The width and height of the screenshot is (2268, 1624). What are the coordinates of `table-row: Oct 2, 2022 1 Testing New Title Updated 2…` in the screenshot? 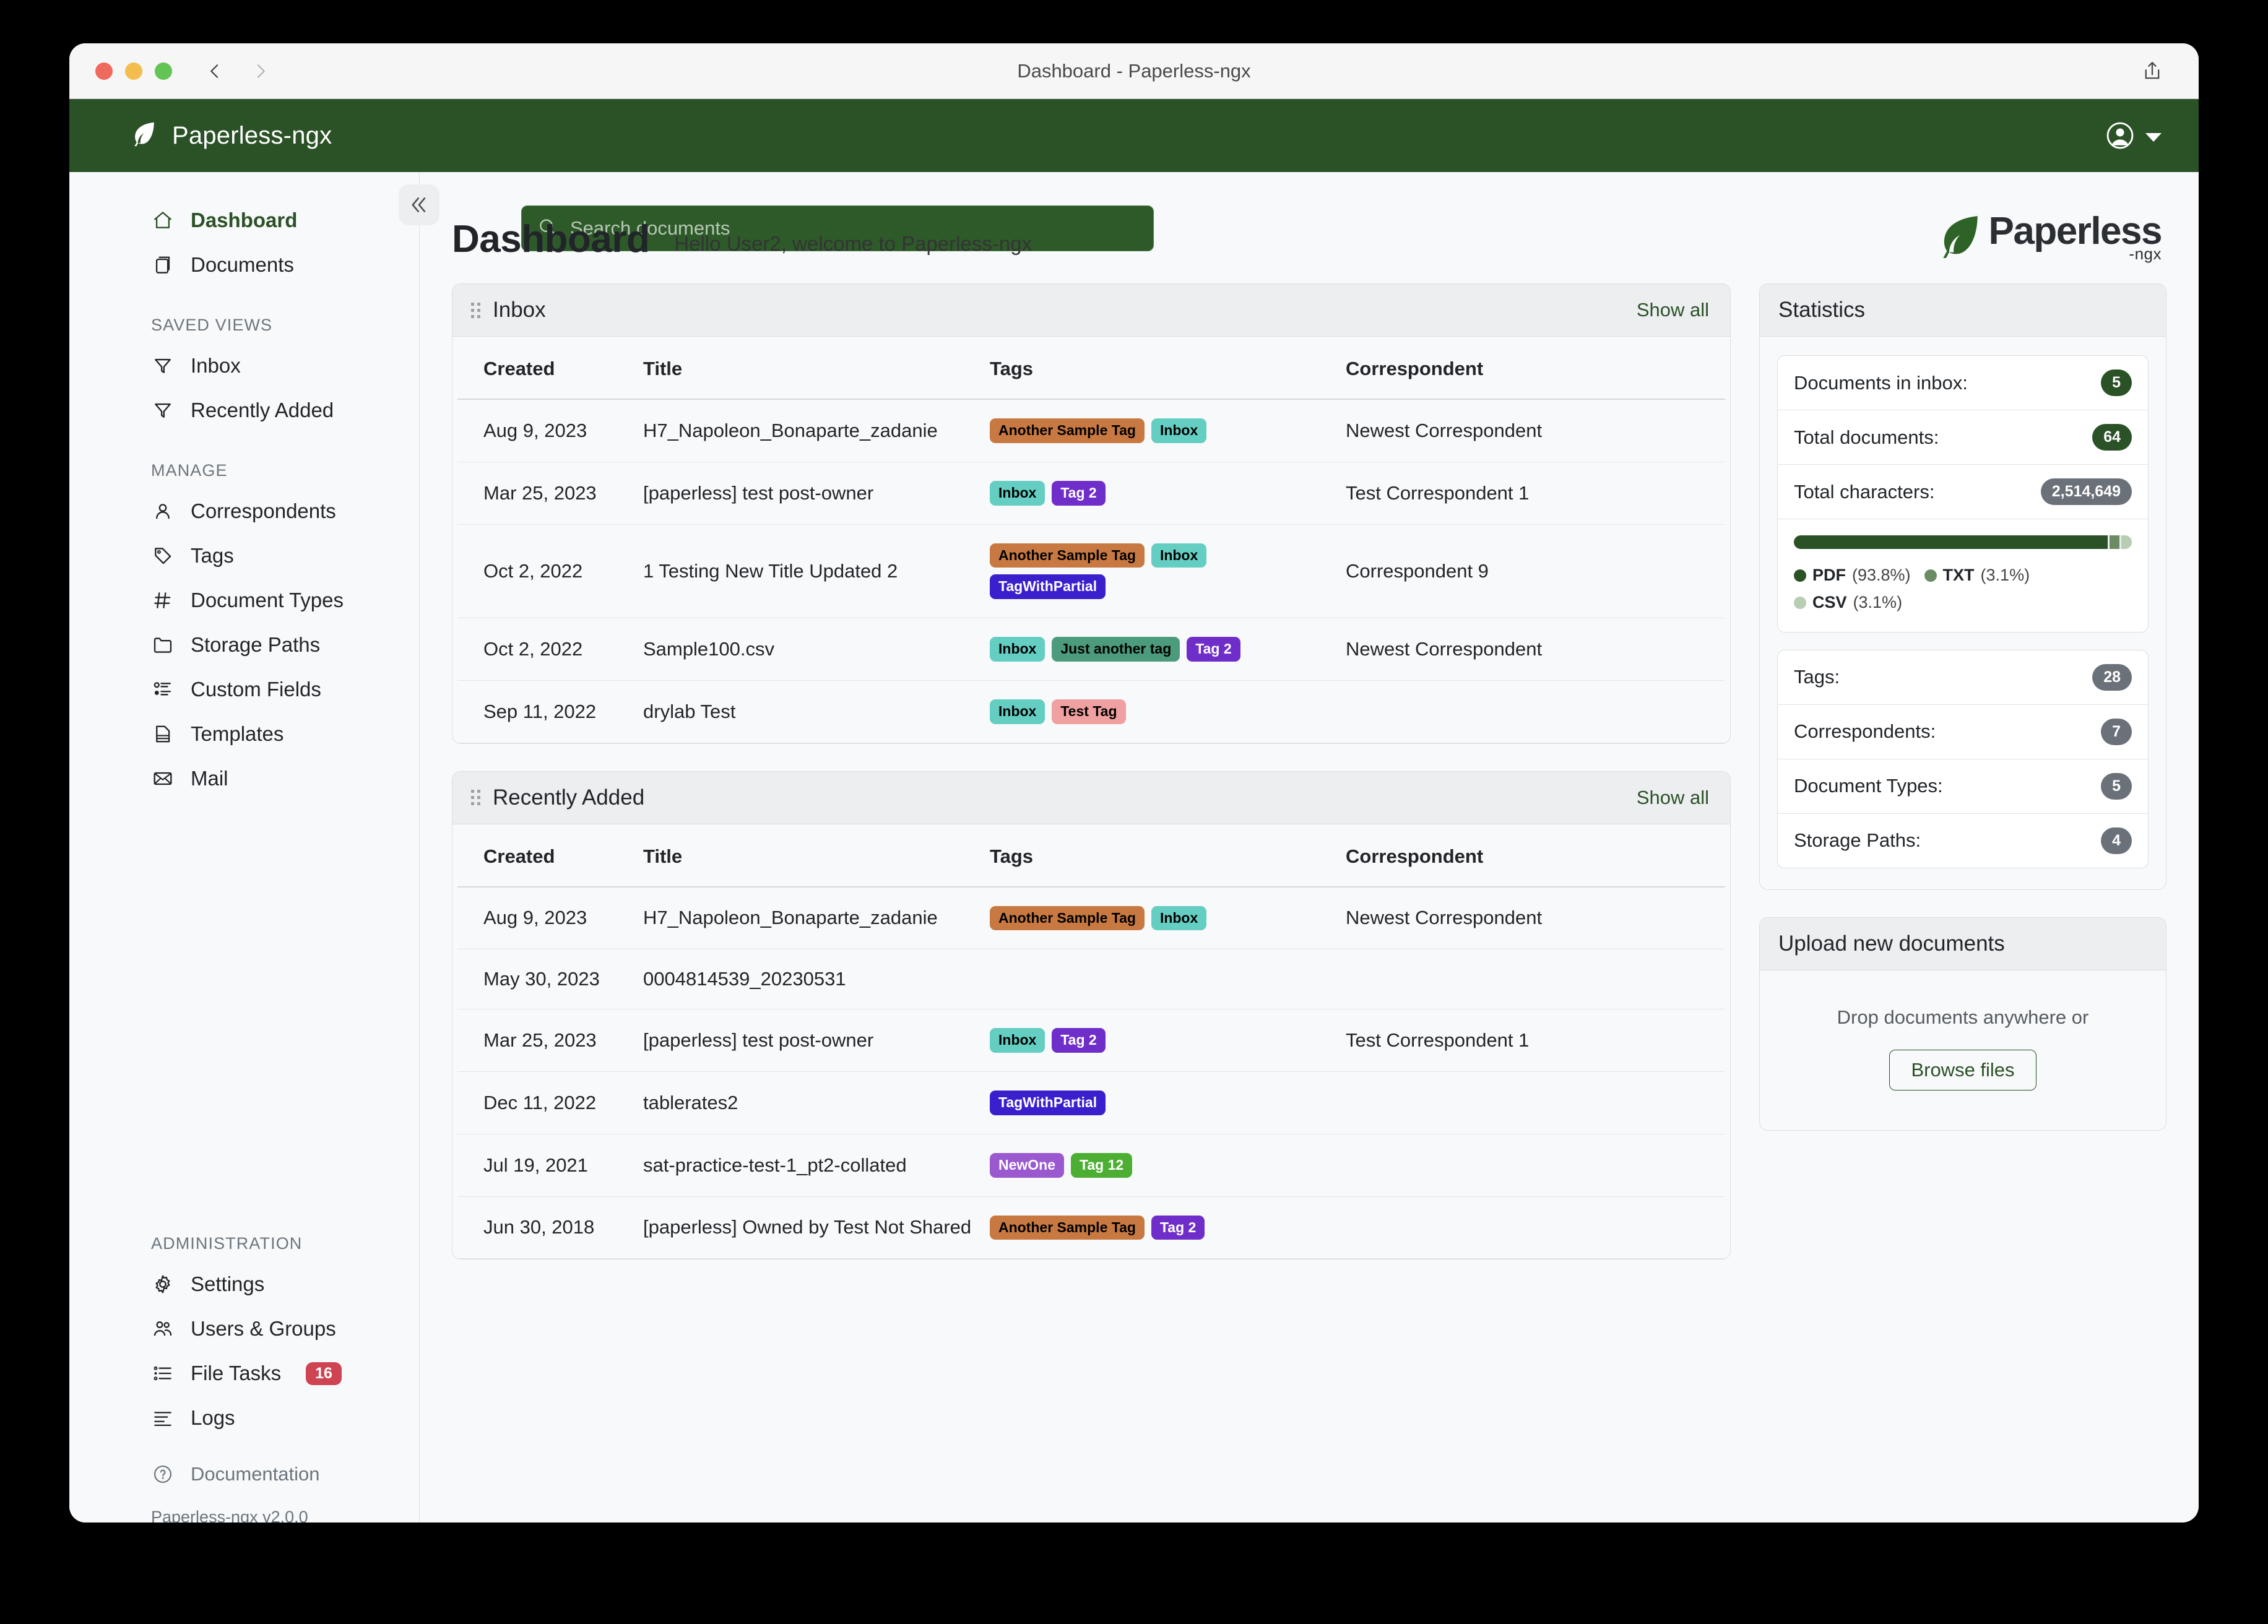 It's located at (1091, 571).